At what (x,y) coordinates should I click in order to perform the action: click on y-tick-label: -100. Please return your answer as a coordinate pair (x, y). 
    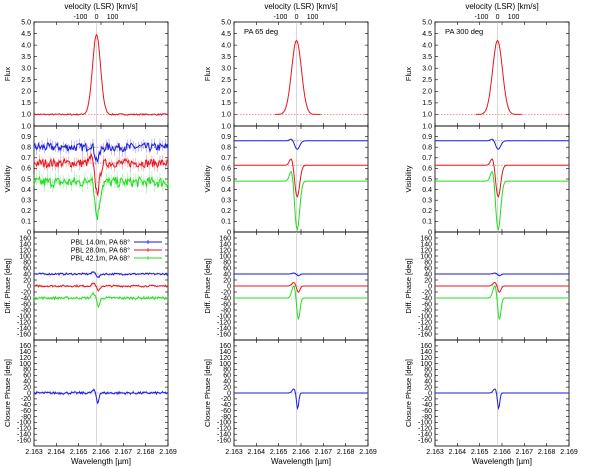
    Looking at the image, I should click on (425, 423).